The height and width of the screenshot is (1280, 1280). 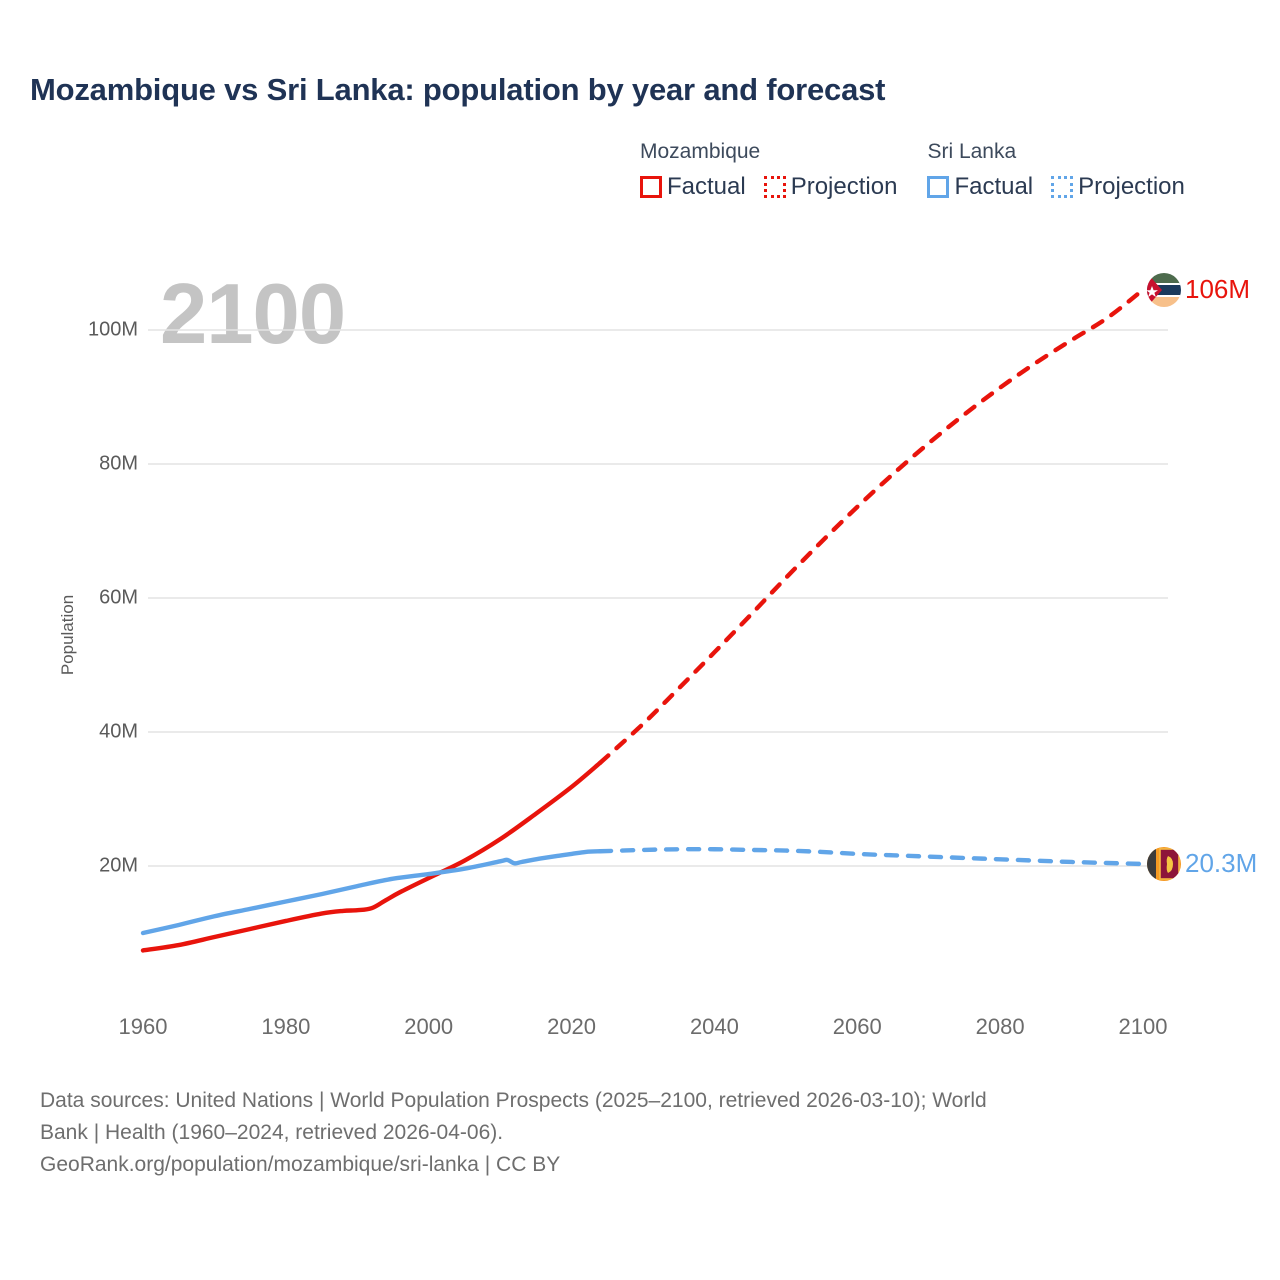 What do you see at coordinates (118, 865) in the screenshot?
I see `y-axis-tick-label: 20M` at bounding box center [118, 865].